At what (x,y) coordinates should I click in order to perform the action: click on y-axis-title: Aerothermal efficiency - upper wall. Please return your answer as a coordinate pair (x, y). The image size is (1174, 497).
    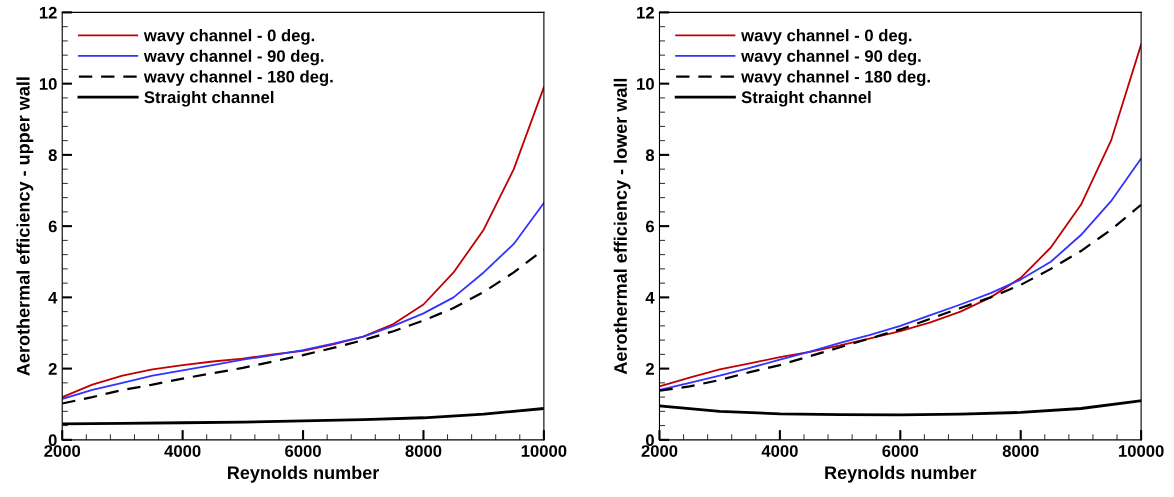
    Looking at the image, I should click on (25, 226).